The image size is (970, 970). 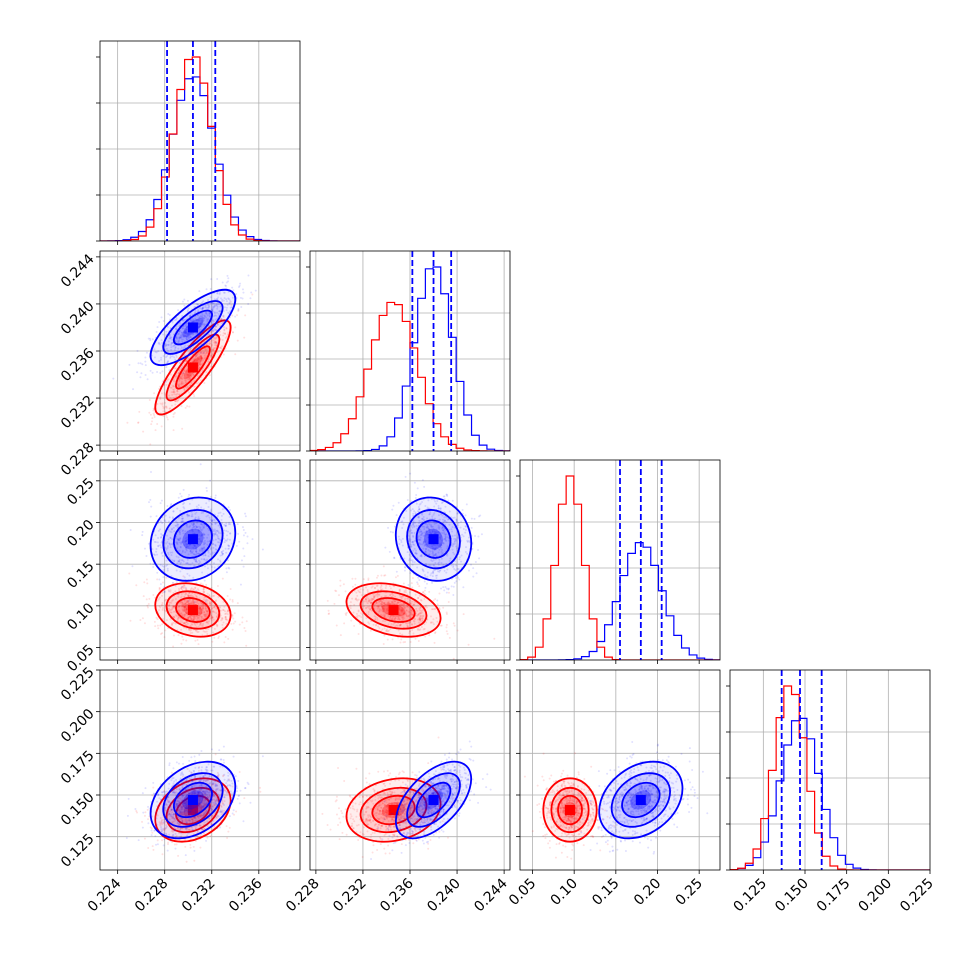 What do you see at coordinates (192, 327) in the screenshot?
I see `density-peak` at bounding box center [192, 327].